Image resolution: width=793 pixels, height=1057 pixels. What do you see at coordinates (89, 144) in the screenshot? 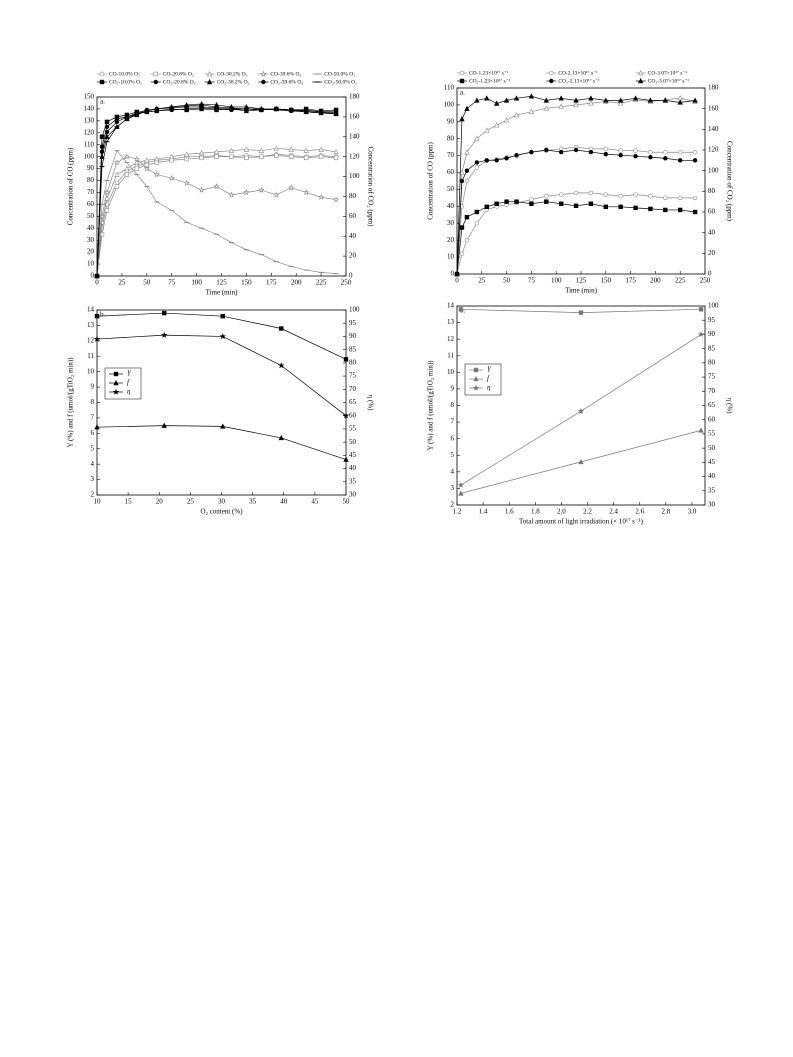
I see `y-tick-label: 110` at bounding box center [89, 144].